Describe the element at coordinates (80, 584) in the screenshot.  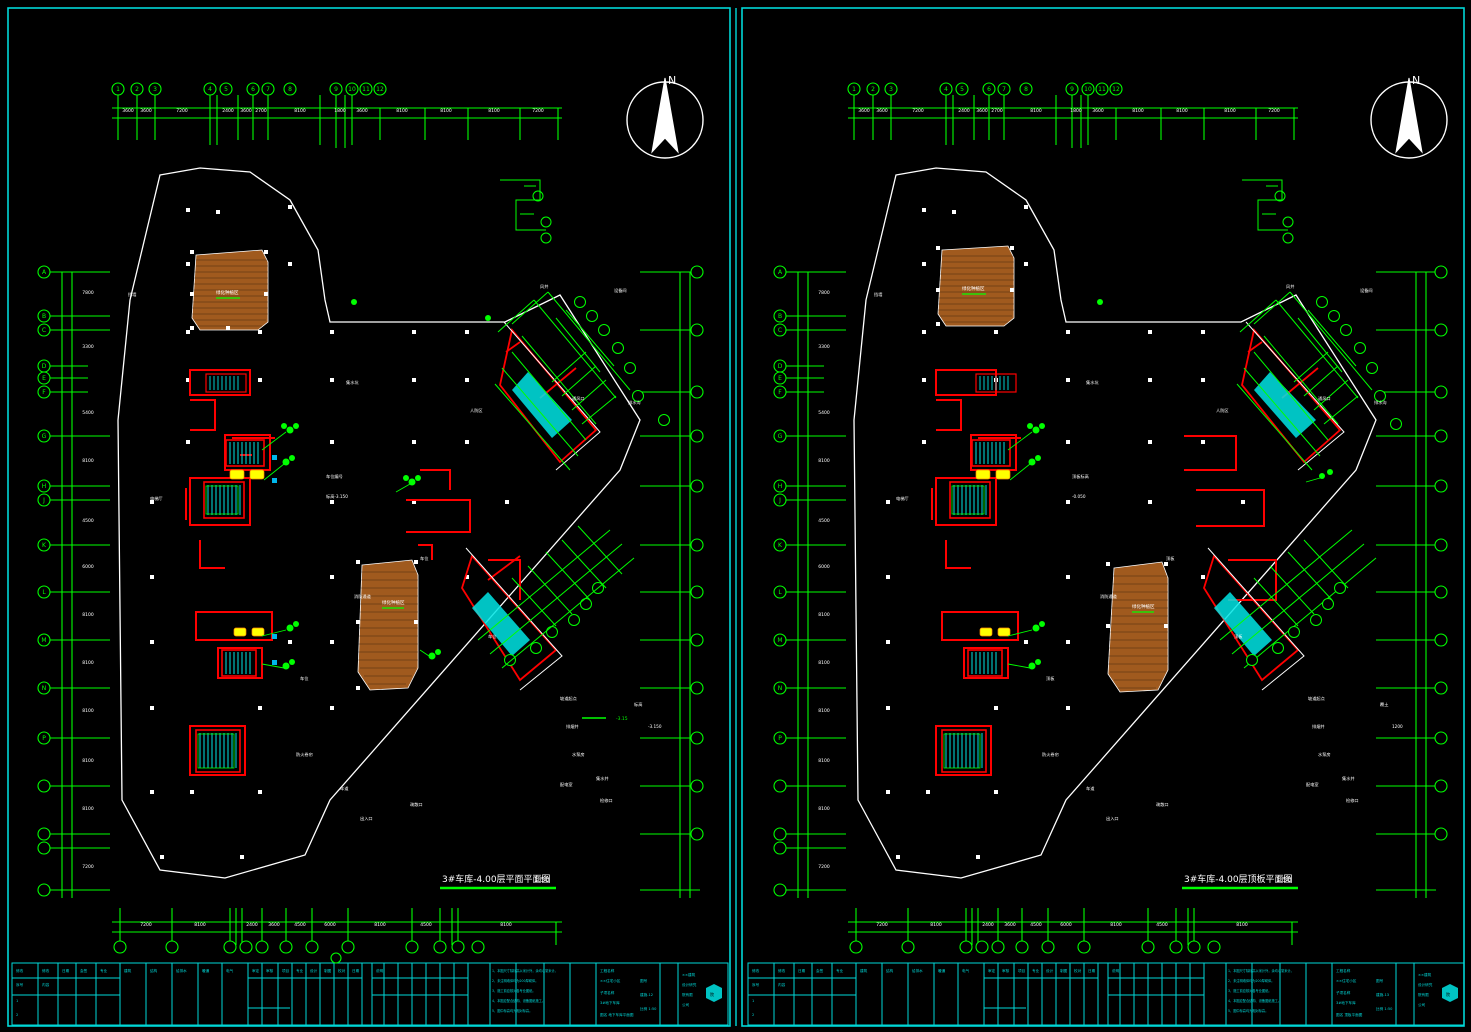
I see `left-dimension-chain-left` at that location.